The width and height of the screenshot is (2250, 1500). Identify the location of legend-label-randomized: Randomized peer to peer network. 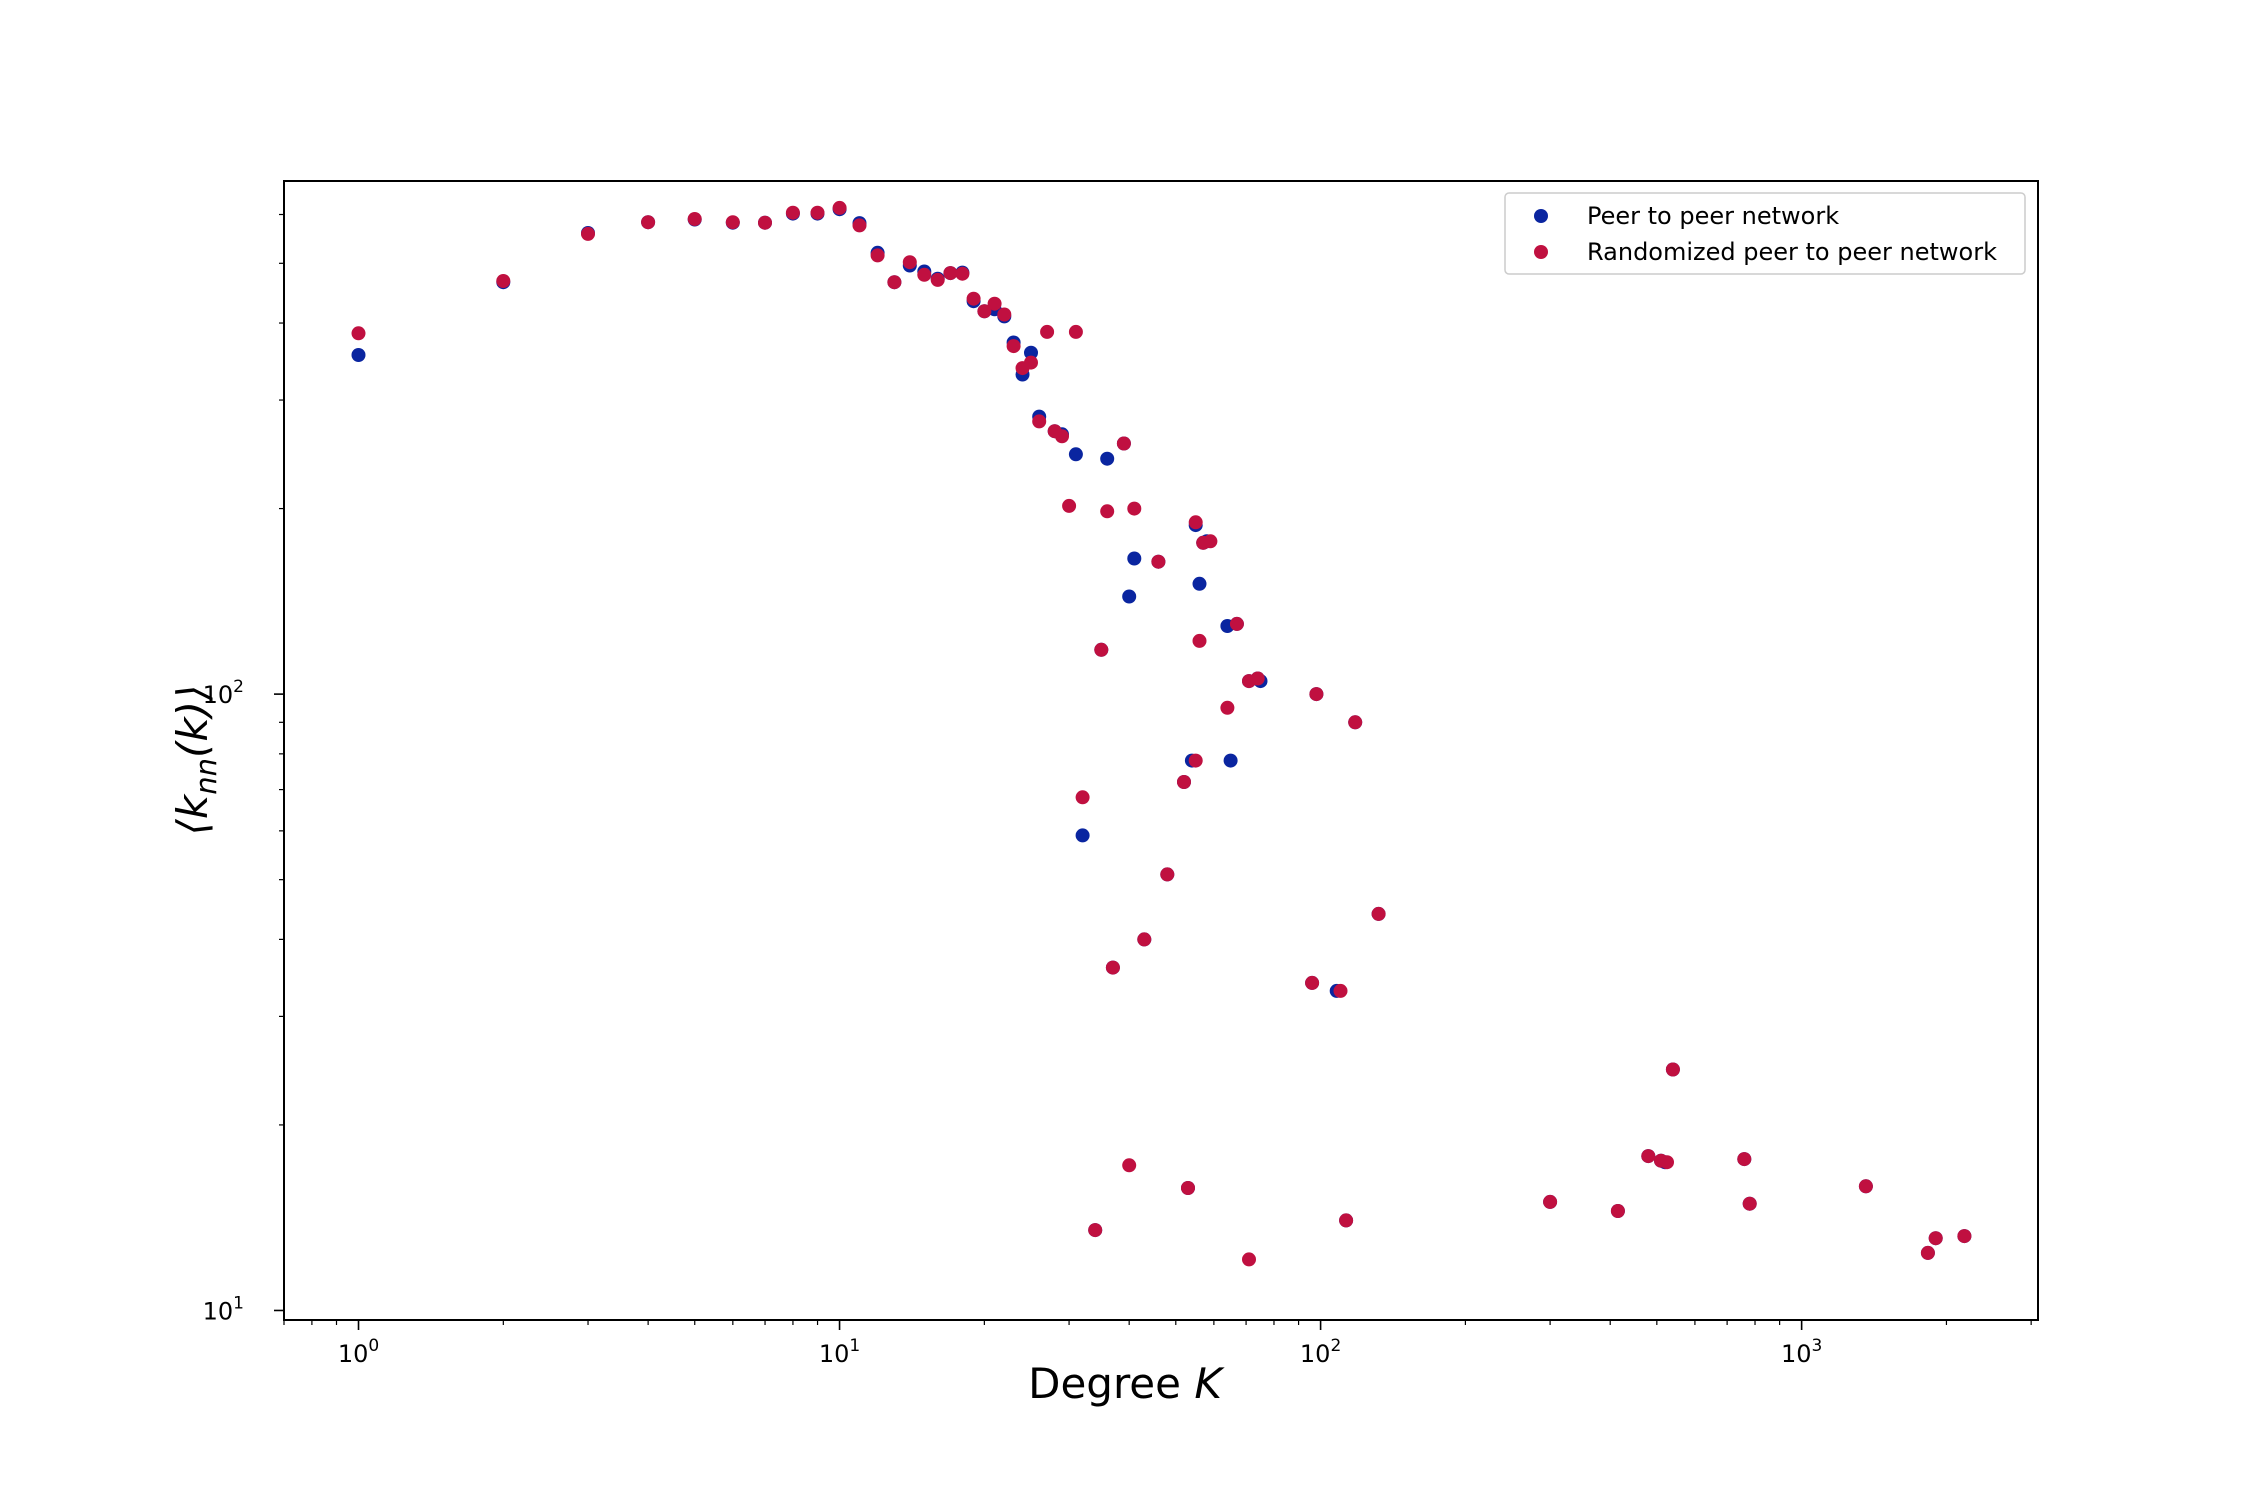
(1792, 252).